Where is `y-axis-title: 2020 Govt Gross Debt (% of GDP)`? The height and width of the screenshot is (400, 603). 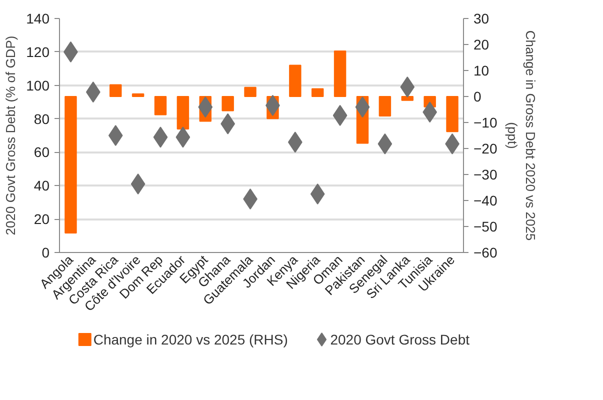 y-axis-title: 2020 Govt Gross Debt (% of GDP) is located at coordinates (10, 136).